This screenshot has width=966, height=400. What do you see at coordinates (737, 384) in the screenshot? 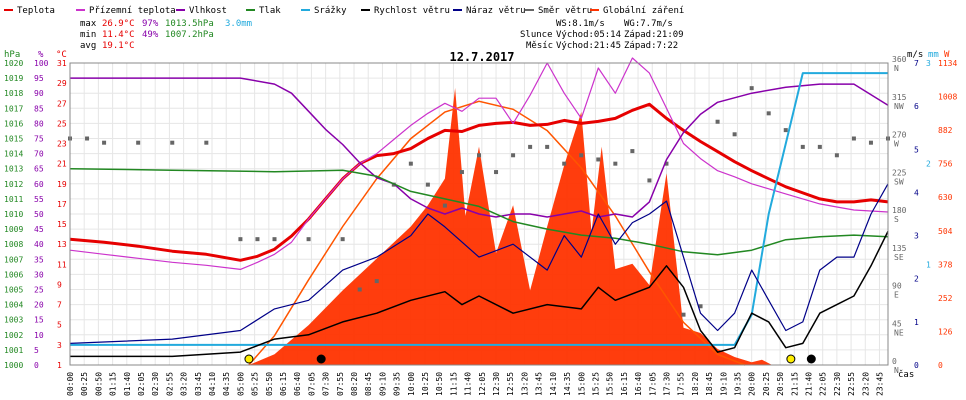
I see `time-tick-label: 19:35` at bounding box center [737, 384].